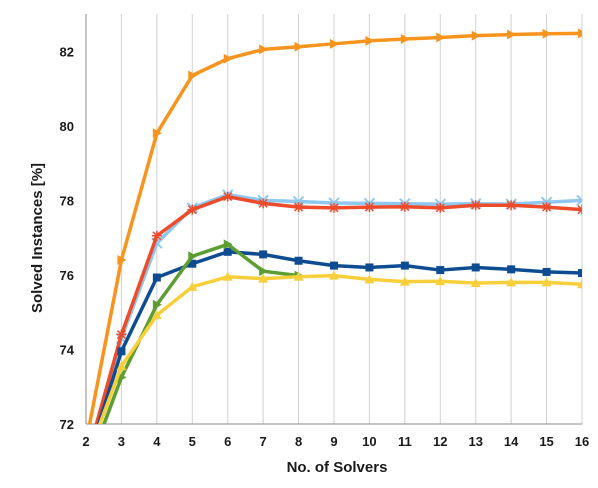  Describe the element at coordinates (337, 467) in the screenshot. I see `x-axis-title: No. of Solvers` at that location.